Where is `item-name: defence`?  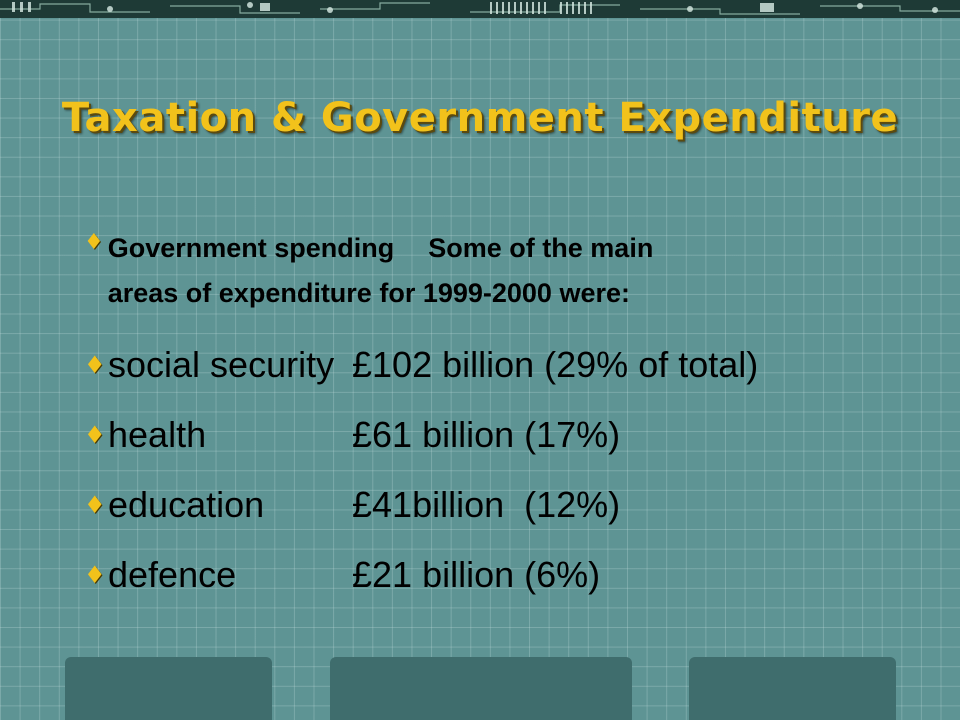 item-name: defence is located at coordinates (172, 574).